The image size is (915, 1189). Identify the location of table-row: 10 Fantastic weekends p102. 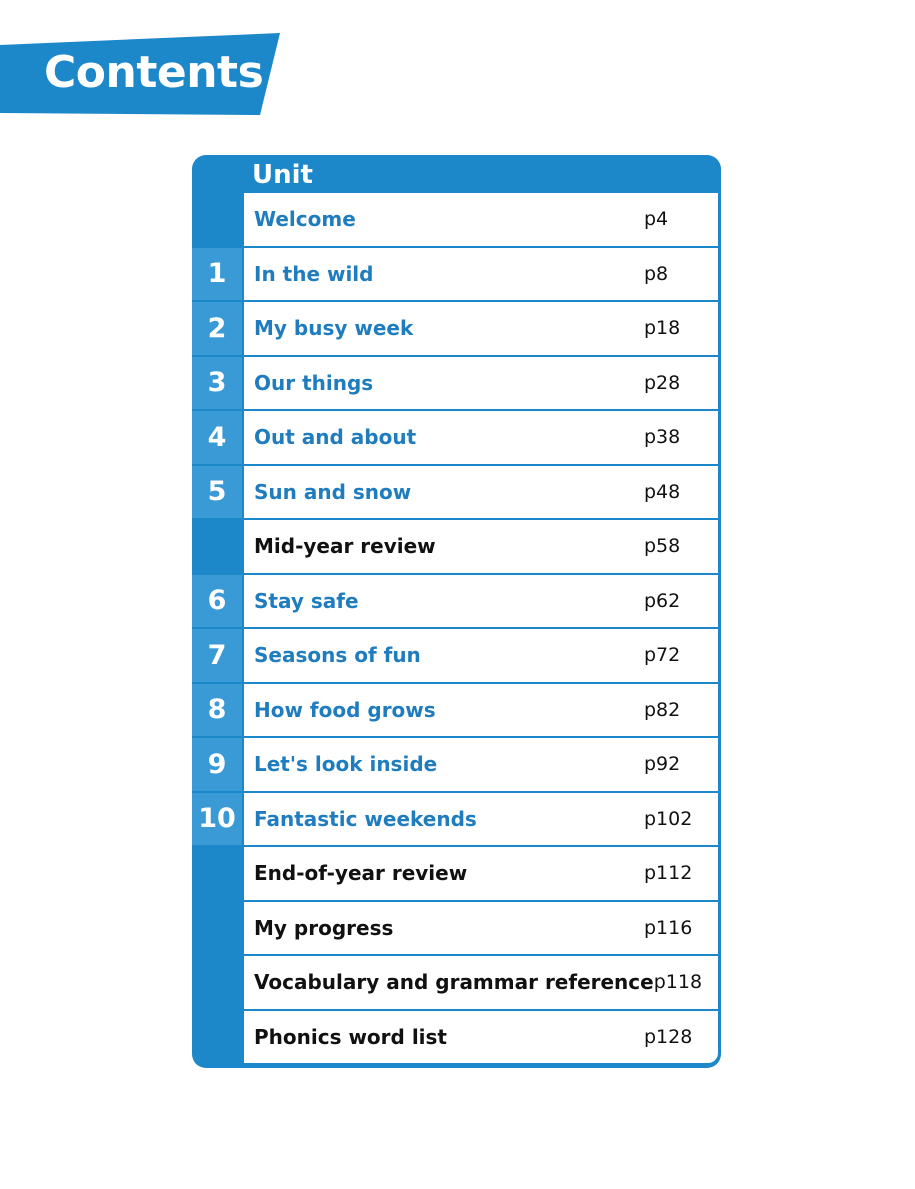
(456, 819).